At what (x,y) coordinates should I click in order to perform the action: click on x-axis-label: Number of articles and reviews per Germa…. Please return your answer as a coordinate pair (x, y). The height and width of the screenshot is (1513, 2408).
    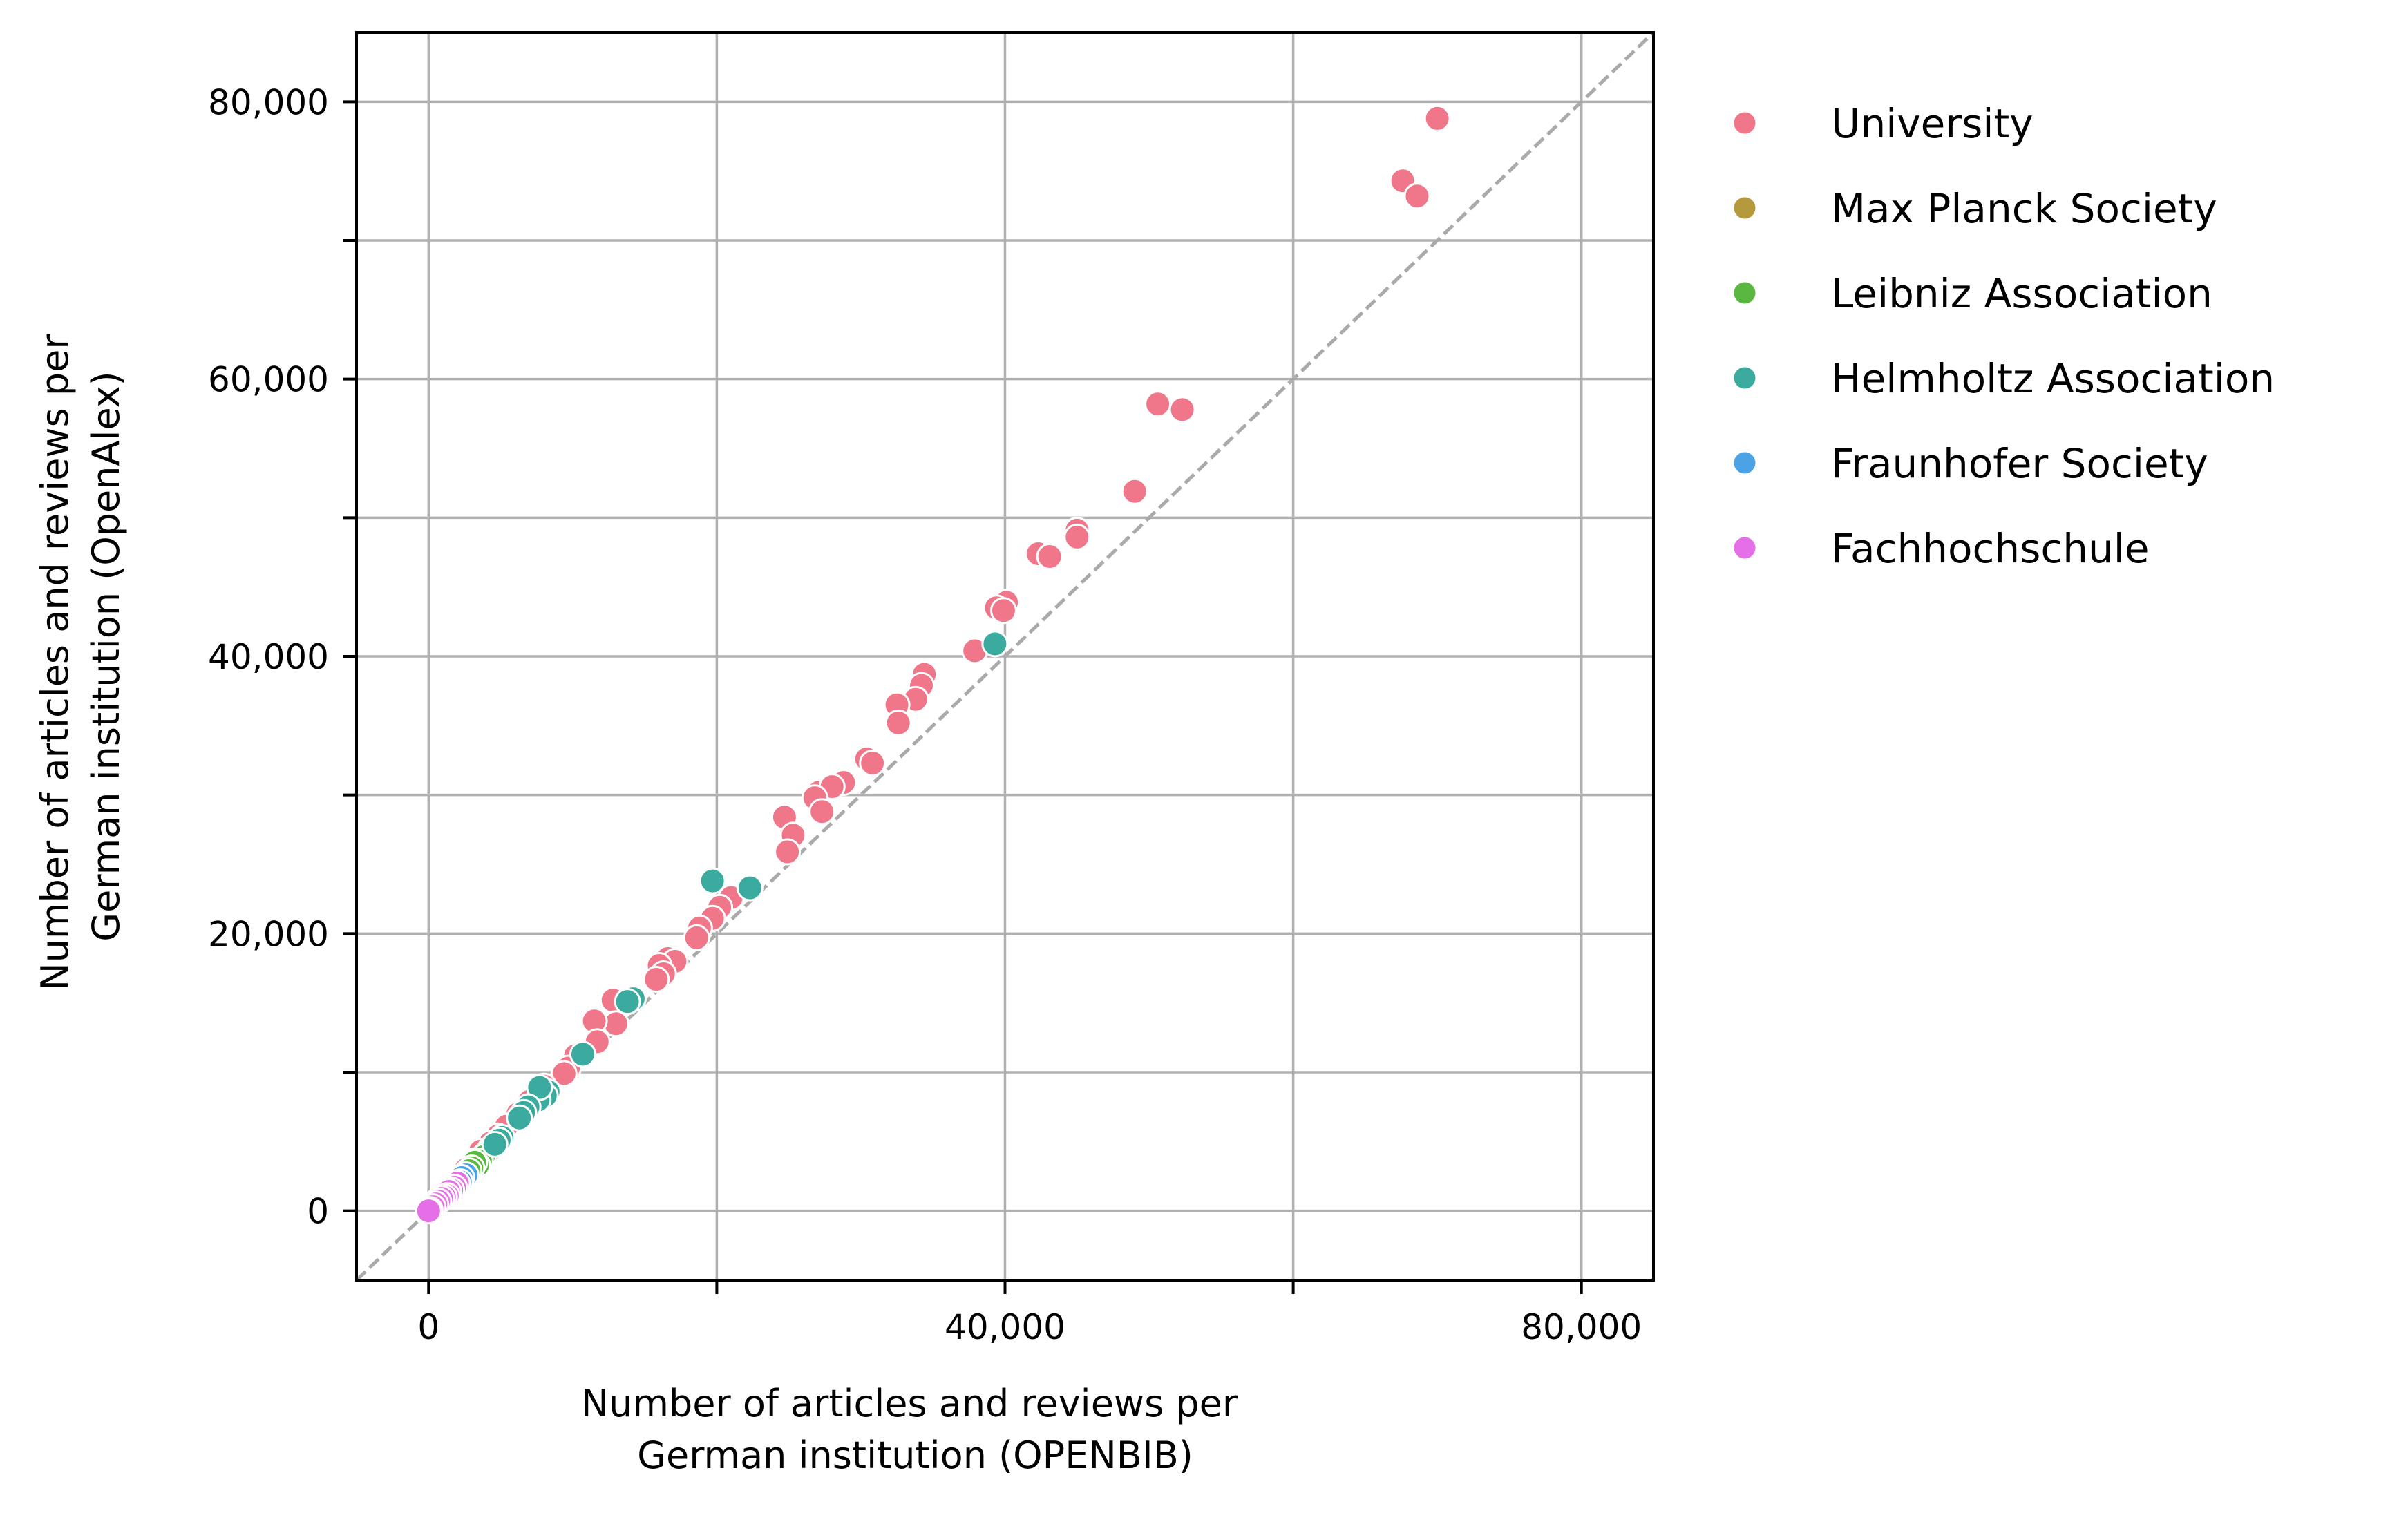
    Looking at the image, I should click on (915, 1429).